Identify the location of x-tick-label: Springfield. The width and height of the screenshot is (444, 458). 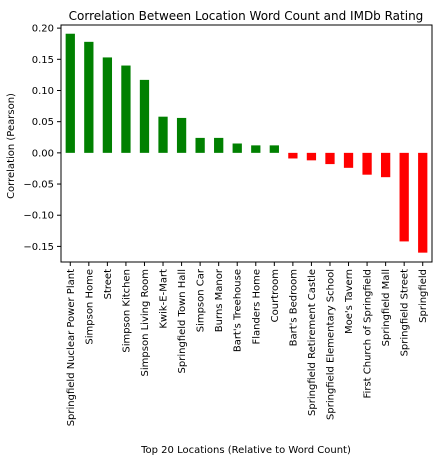
(423, 296).